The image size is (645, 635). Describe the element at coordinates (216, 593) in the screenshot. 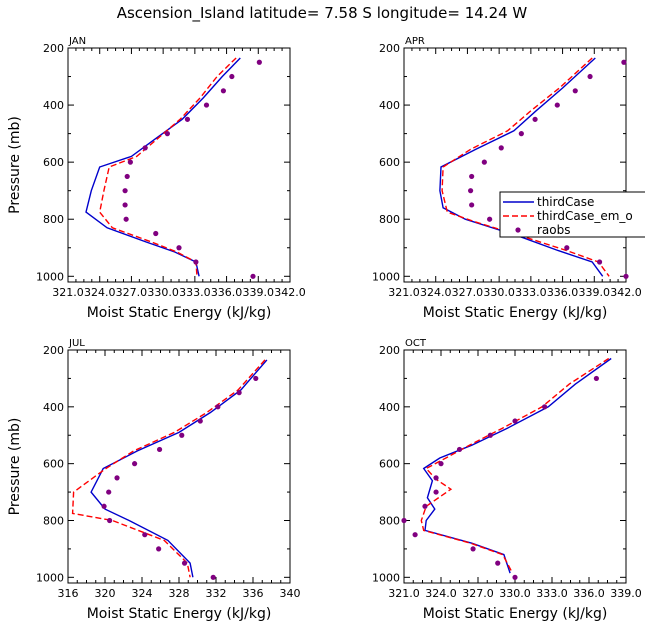

I see `x-tick-label: 332` at that location.